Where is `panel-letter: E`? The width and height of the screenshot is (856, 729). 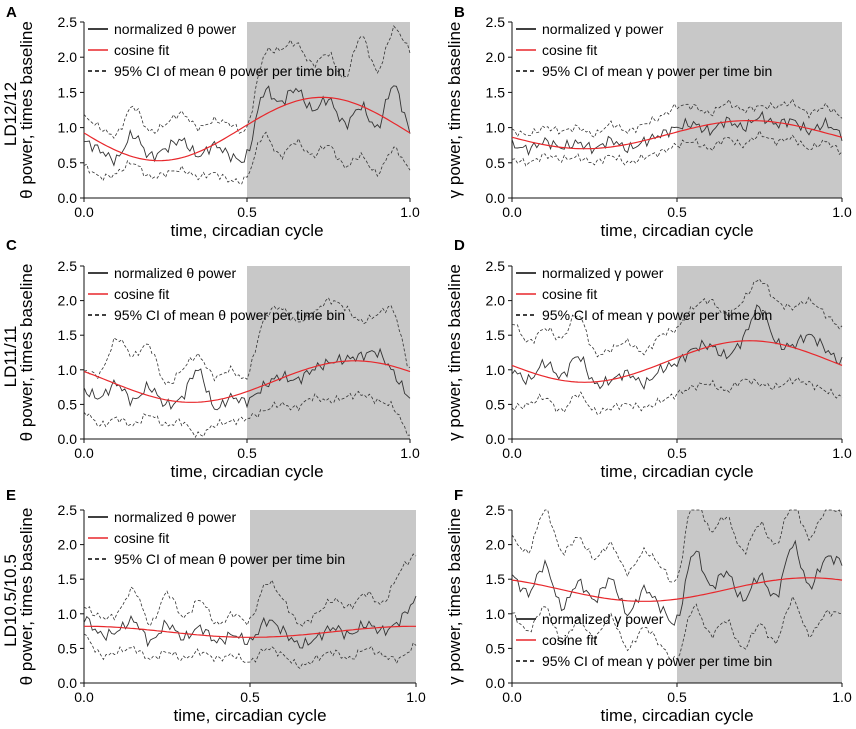 panel-letter: E is located at coordinates (11, 495).